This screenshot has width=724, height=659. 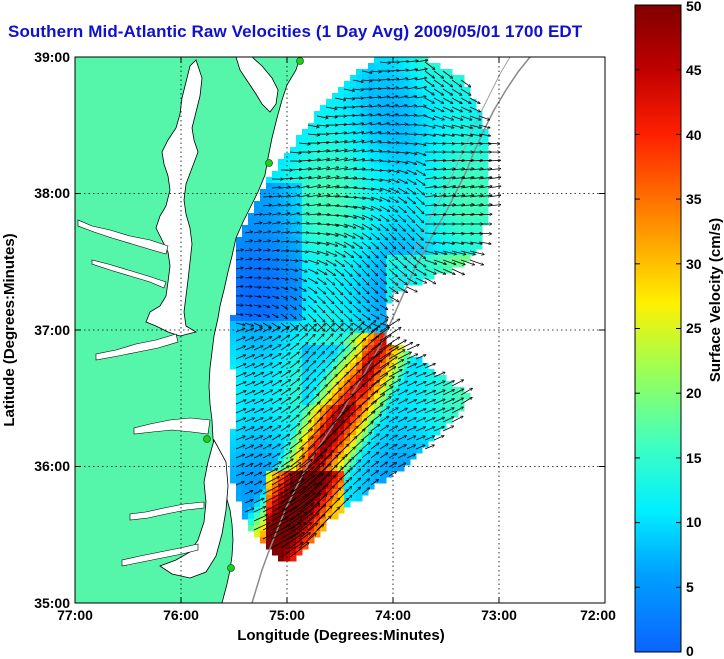 I want to click on y-tick-label: 38:00, so click(x=52, y=193).